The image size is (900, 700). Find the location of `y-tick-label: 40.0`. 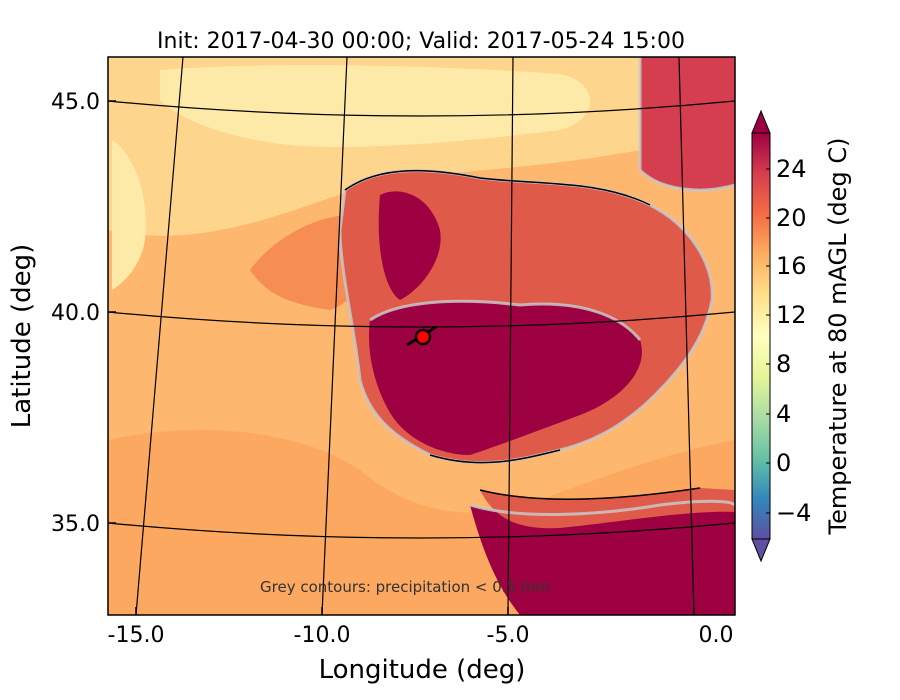

y-tick-label: 40.0 is located at coordinates (75, 313).